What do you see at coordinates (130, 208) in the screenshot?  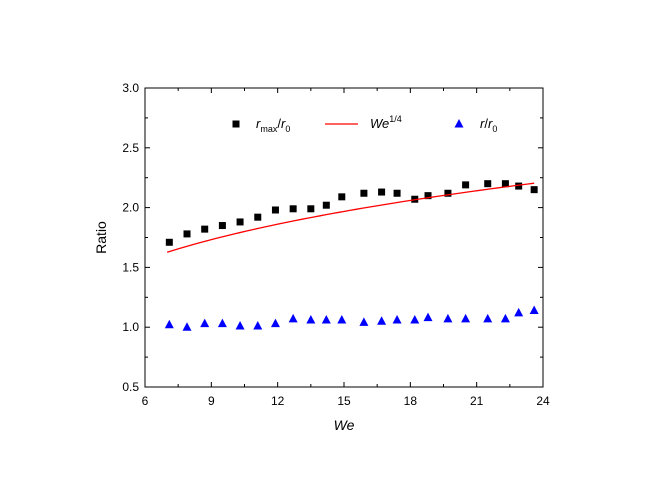 I see `y-tick-label: 2.0` at bounding box center [130, 208].